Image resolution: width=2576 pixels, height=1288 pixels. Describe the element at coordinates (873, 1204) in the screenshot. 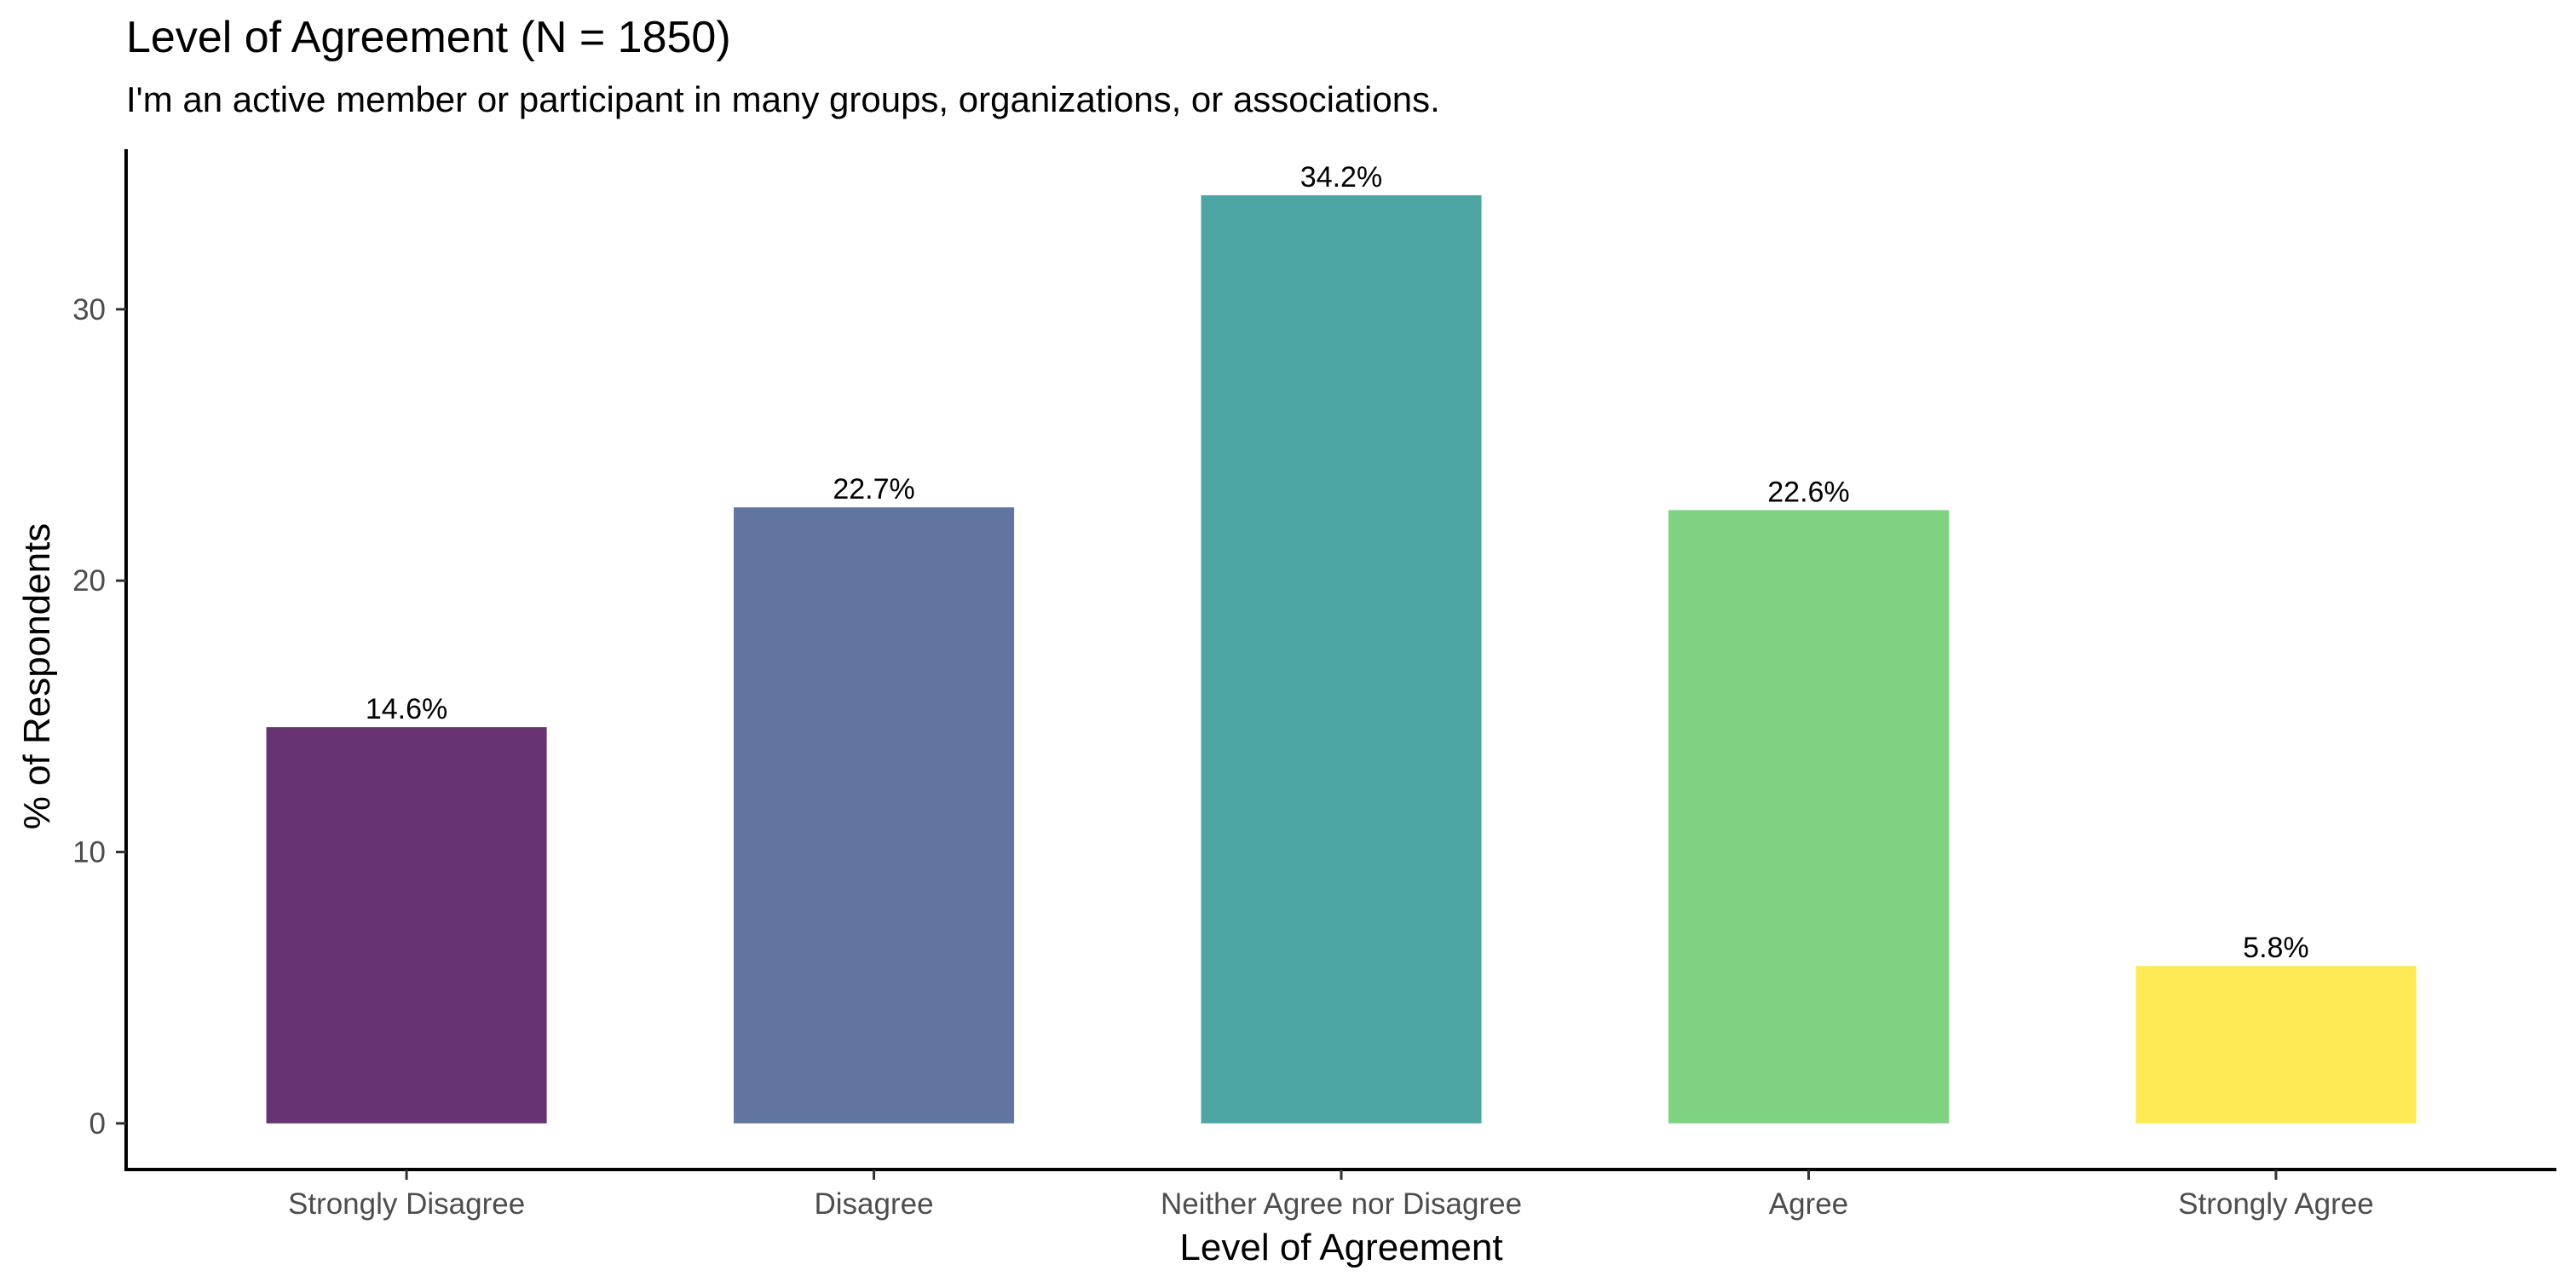

I see `x-tick-label-2: Disagree` at that location.